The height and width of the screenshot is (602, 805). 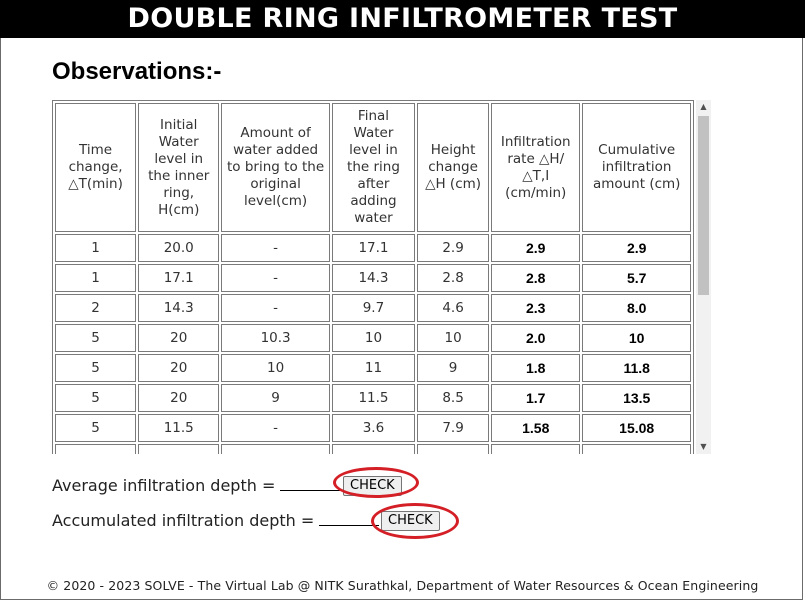 What do you see at coordinates (179, 449) in the screenshot?
I see `cell-initial-level` at bounding box center [179, 449].